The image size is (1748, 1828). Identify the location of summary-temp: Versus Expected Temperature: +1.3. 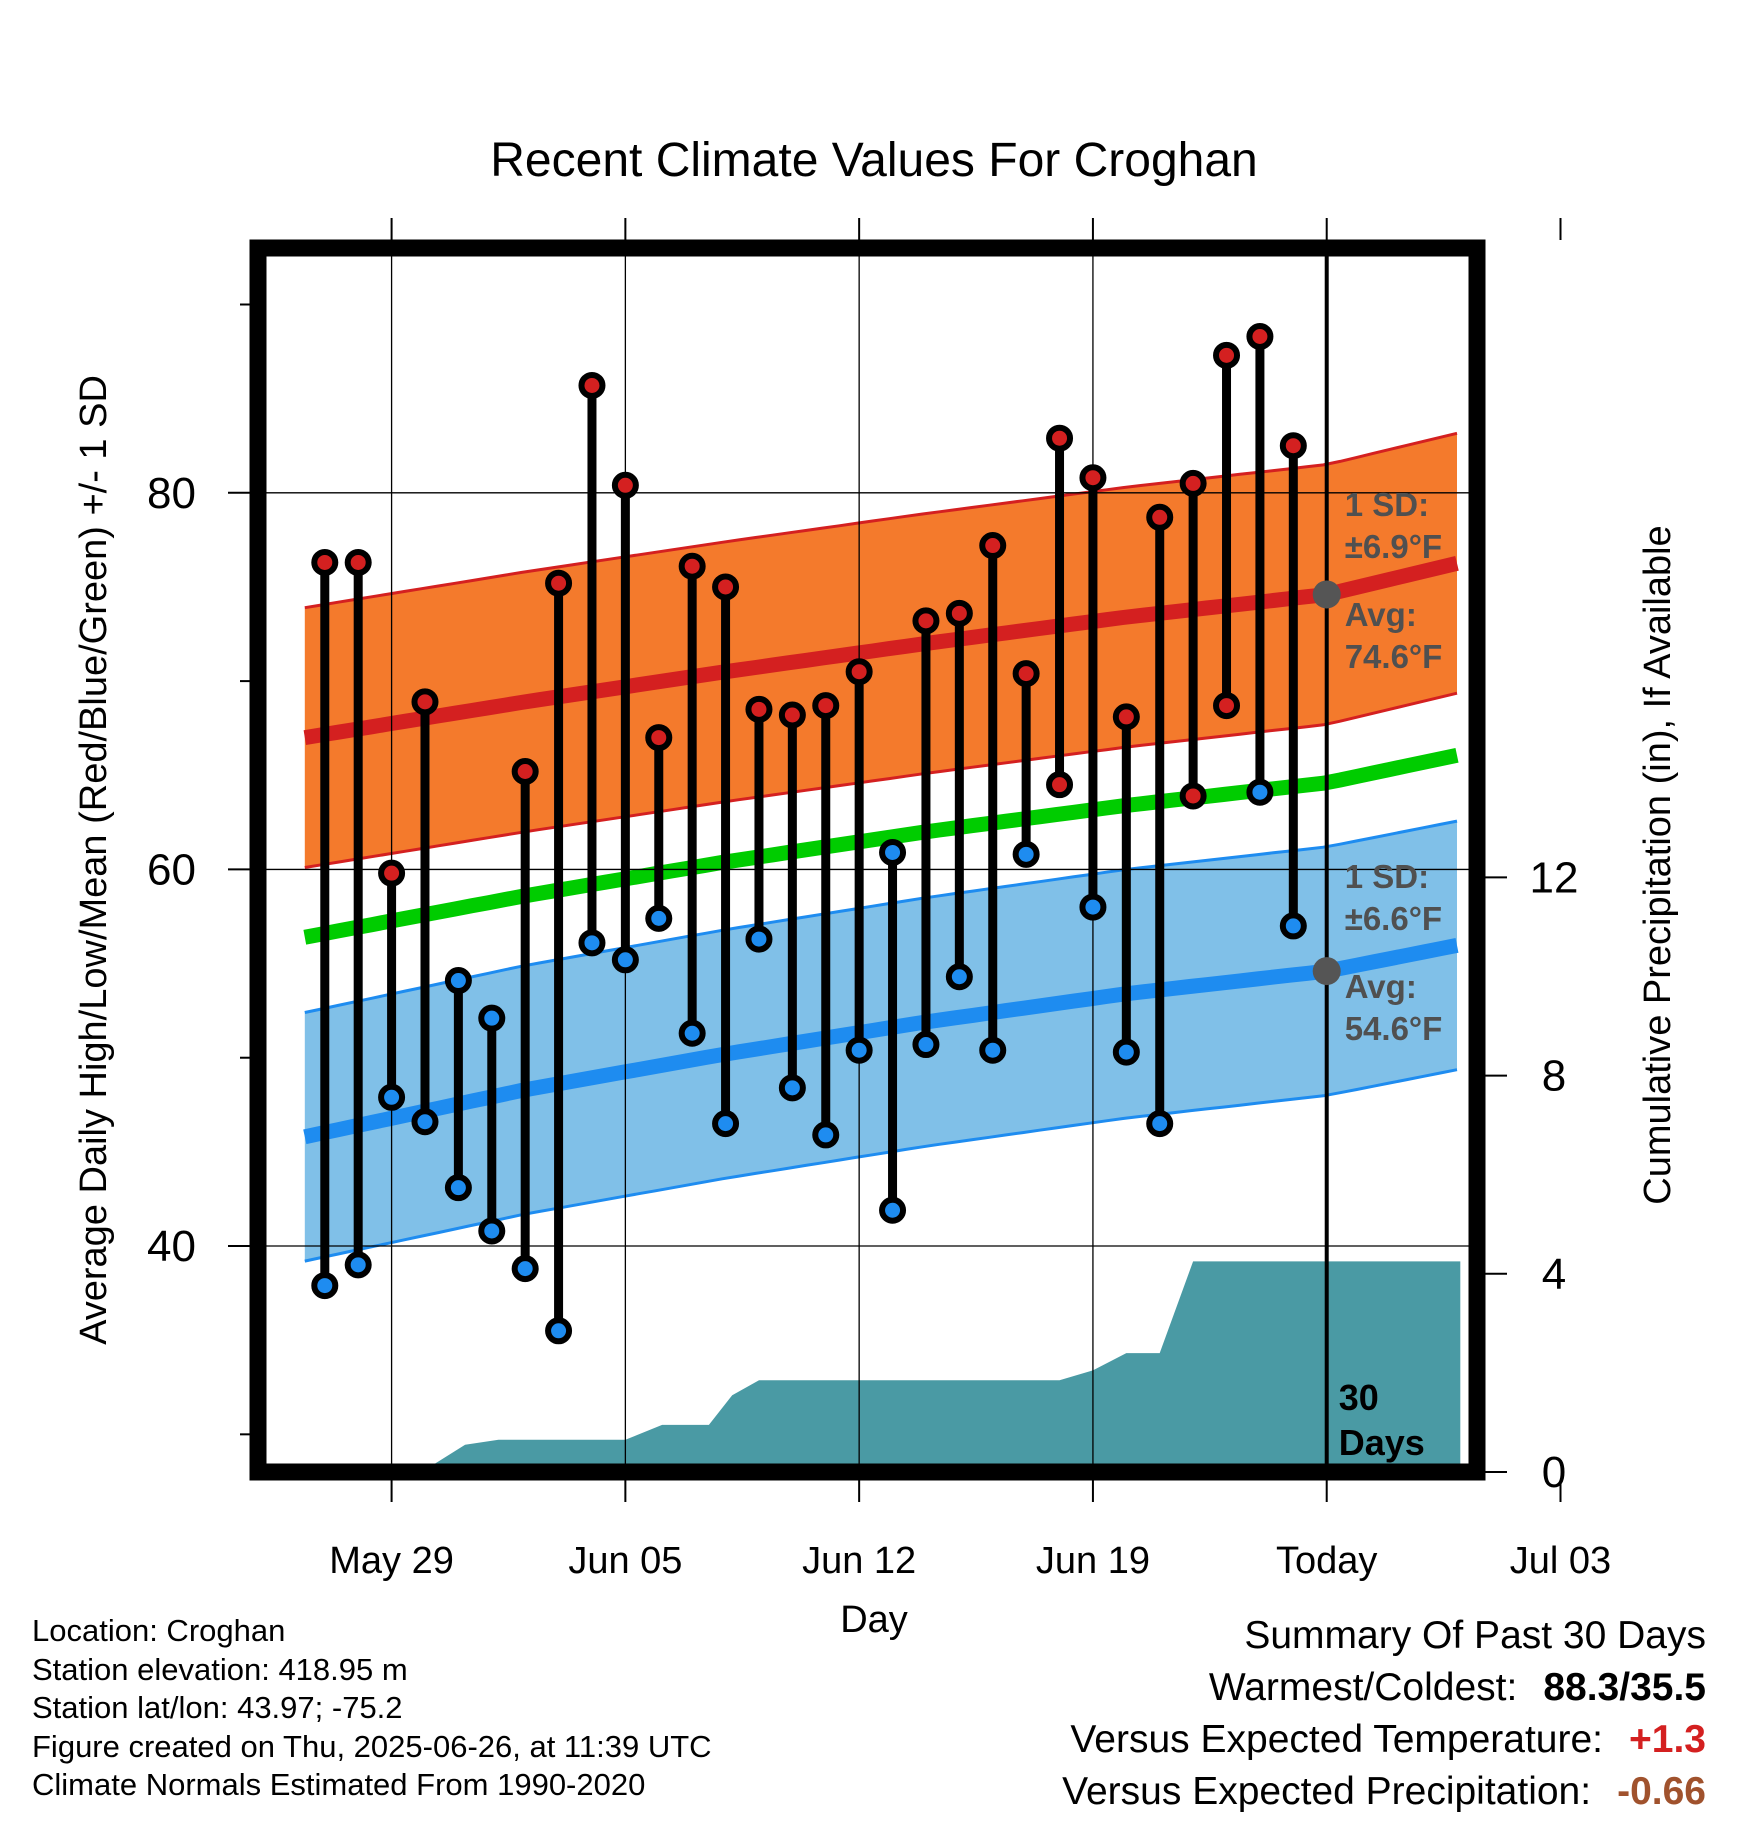
(1384, 1740).